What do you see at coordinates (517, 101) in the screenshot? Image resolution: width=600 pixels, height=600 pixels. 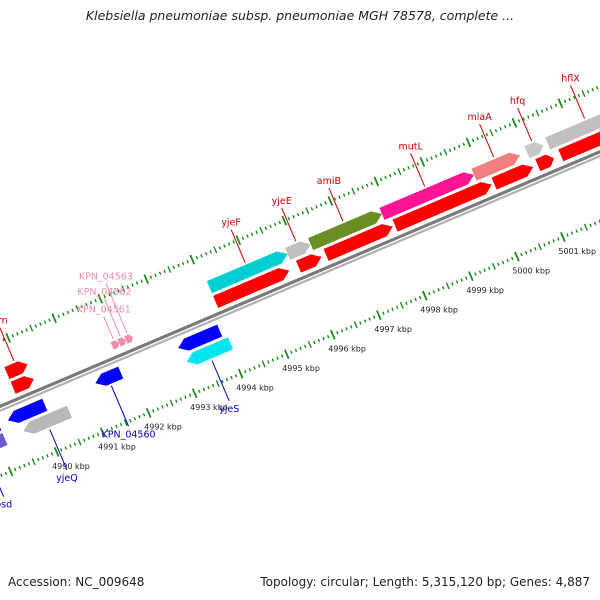 I see `gene-label-hfq: hfq` at bounding box center [517, 101].